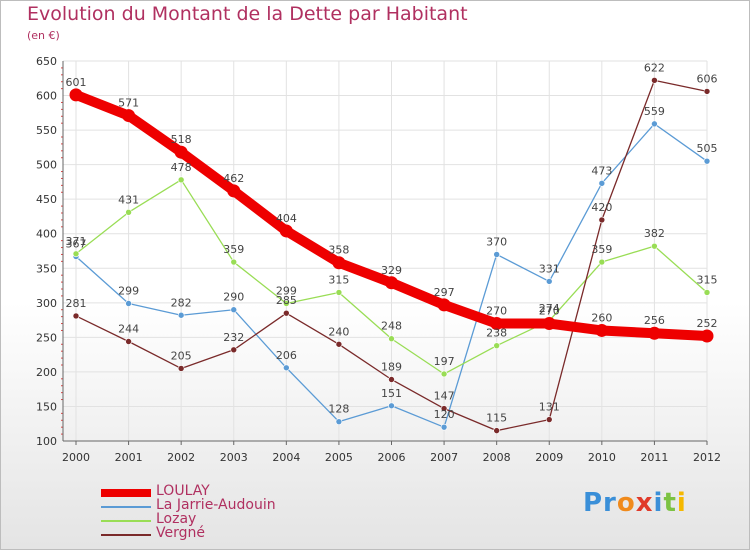 Image resolution: width=750 pixels, height=550 pixels. What do you see at coordinates (233, 297) in the screenshot?
I see `data-label-1-3: 290` at bounding box center [233, 297].